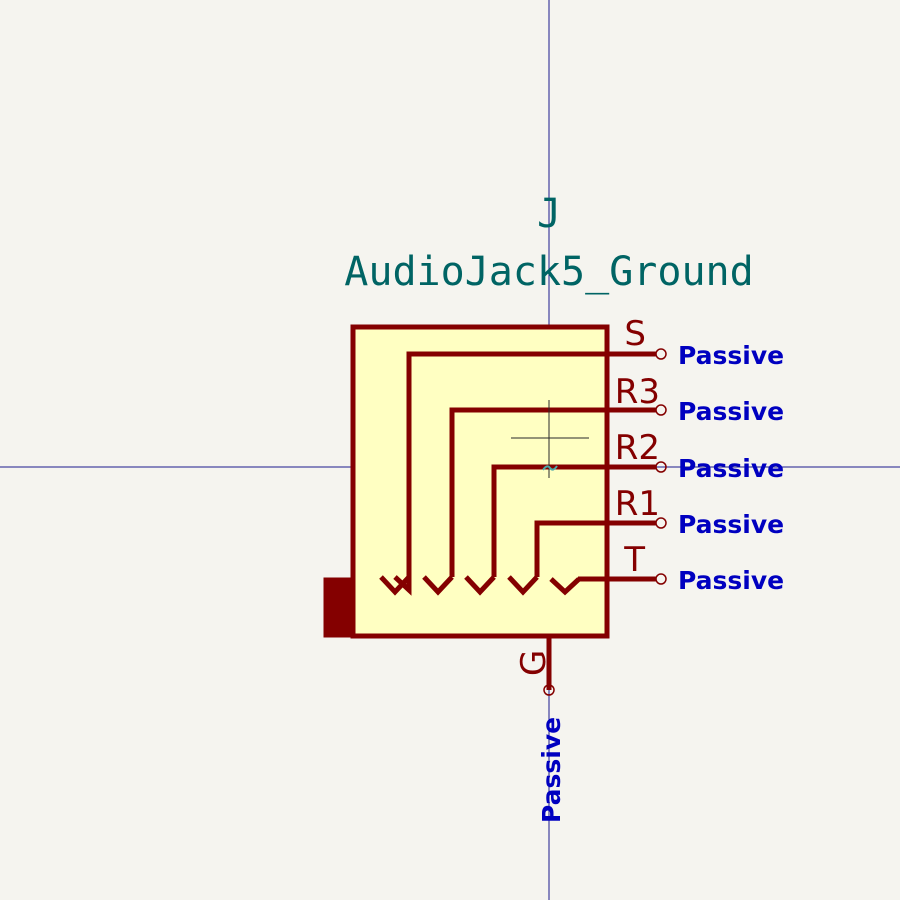  Describe the element at coordinates (731, 411) in the screenshot. I see `pin-type-r3: Passive` at that location.